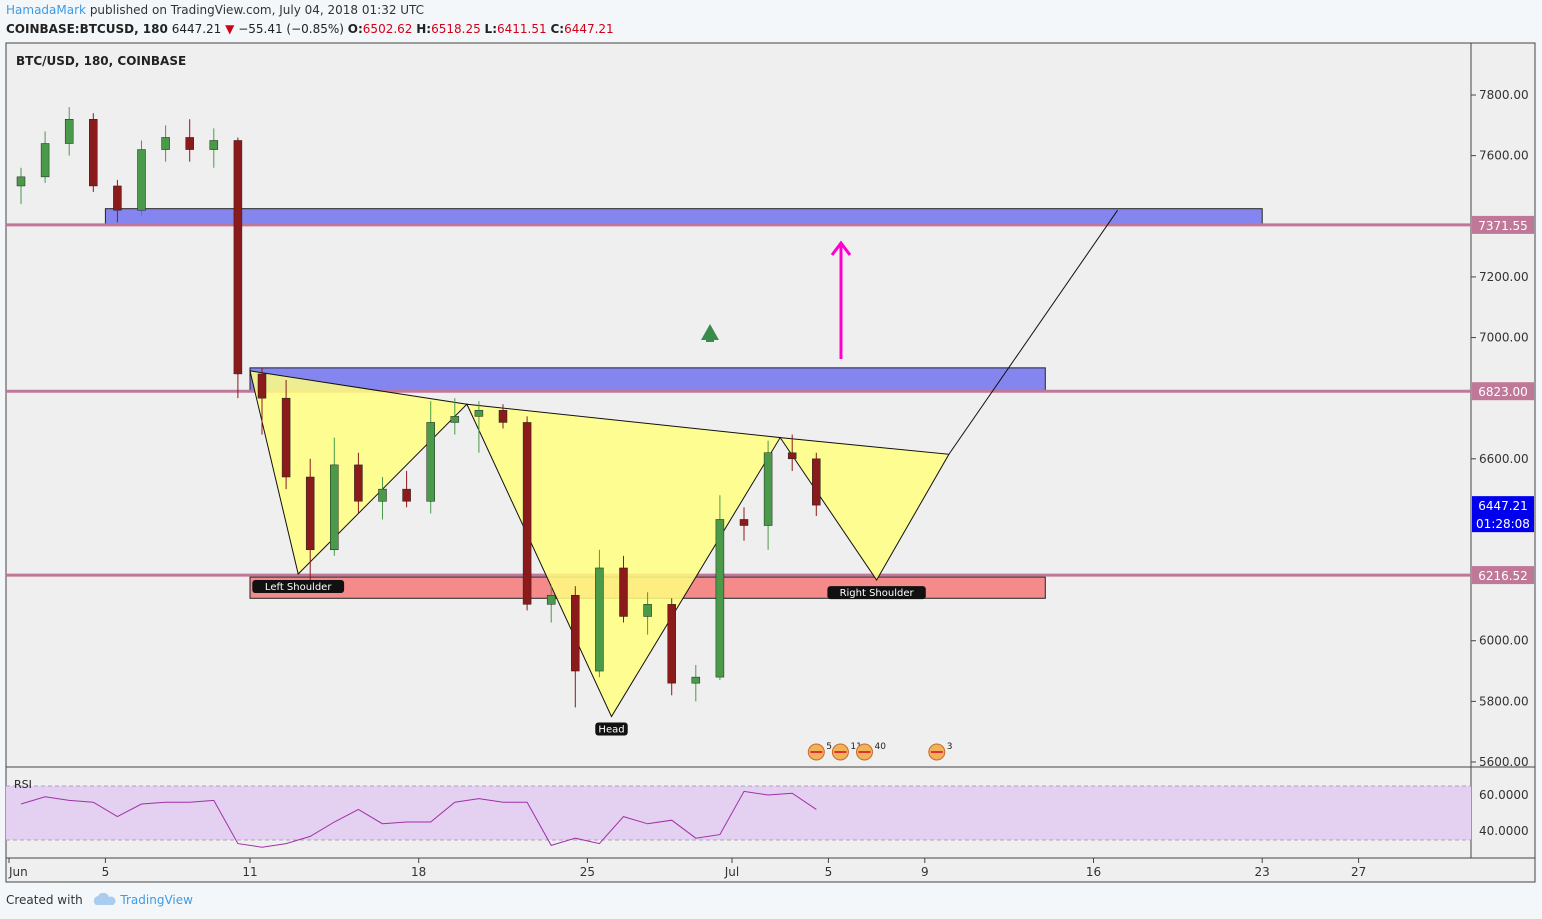 The width and height of the screenshot is (1542, 919). Describe the element at coordinates (925, 872) in the screenshot. I see `time-tick-label: 9` at that location.